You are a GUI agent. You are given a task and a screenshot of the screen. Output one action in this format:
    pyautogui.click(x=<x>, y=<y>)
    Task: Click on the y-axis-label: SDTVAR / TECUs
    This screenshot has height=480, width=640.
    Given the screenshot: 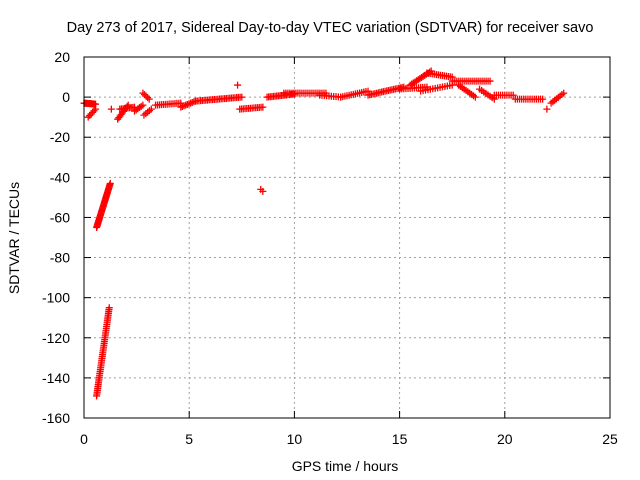 What is the action you would take?
    pyautogui.click(x=14, y=238)
    